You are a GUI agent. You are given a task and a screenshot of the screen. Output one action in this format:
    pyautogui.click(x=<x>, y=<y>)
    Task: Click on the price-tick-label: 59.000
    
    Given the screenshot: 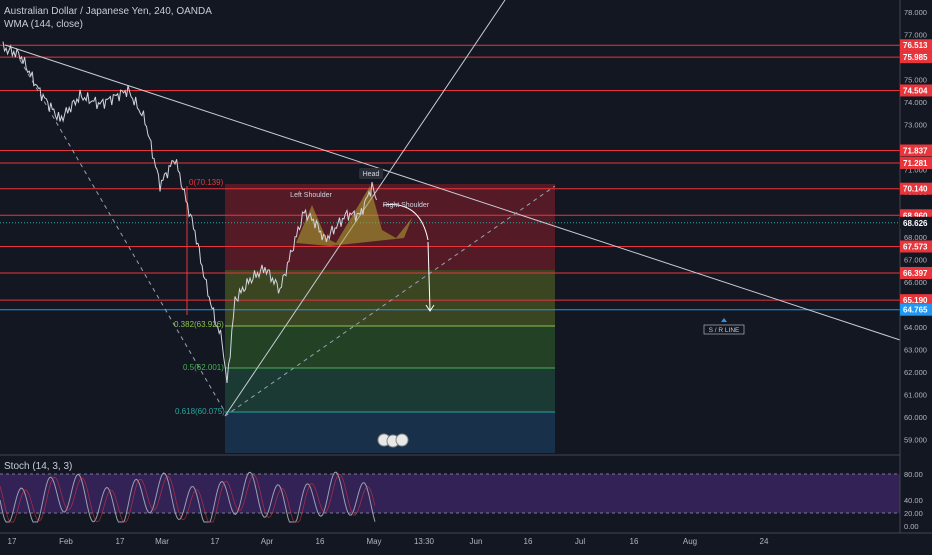 What is the action you would take?
    pyautogui.click(x=915, y=439)
    